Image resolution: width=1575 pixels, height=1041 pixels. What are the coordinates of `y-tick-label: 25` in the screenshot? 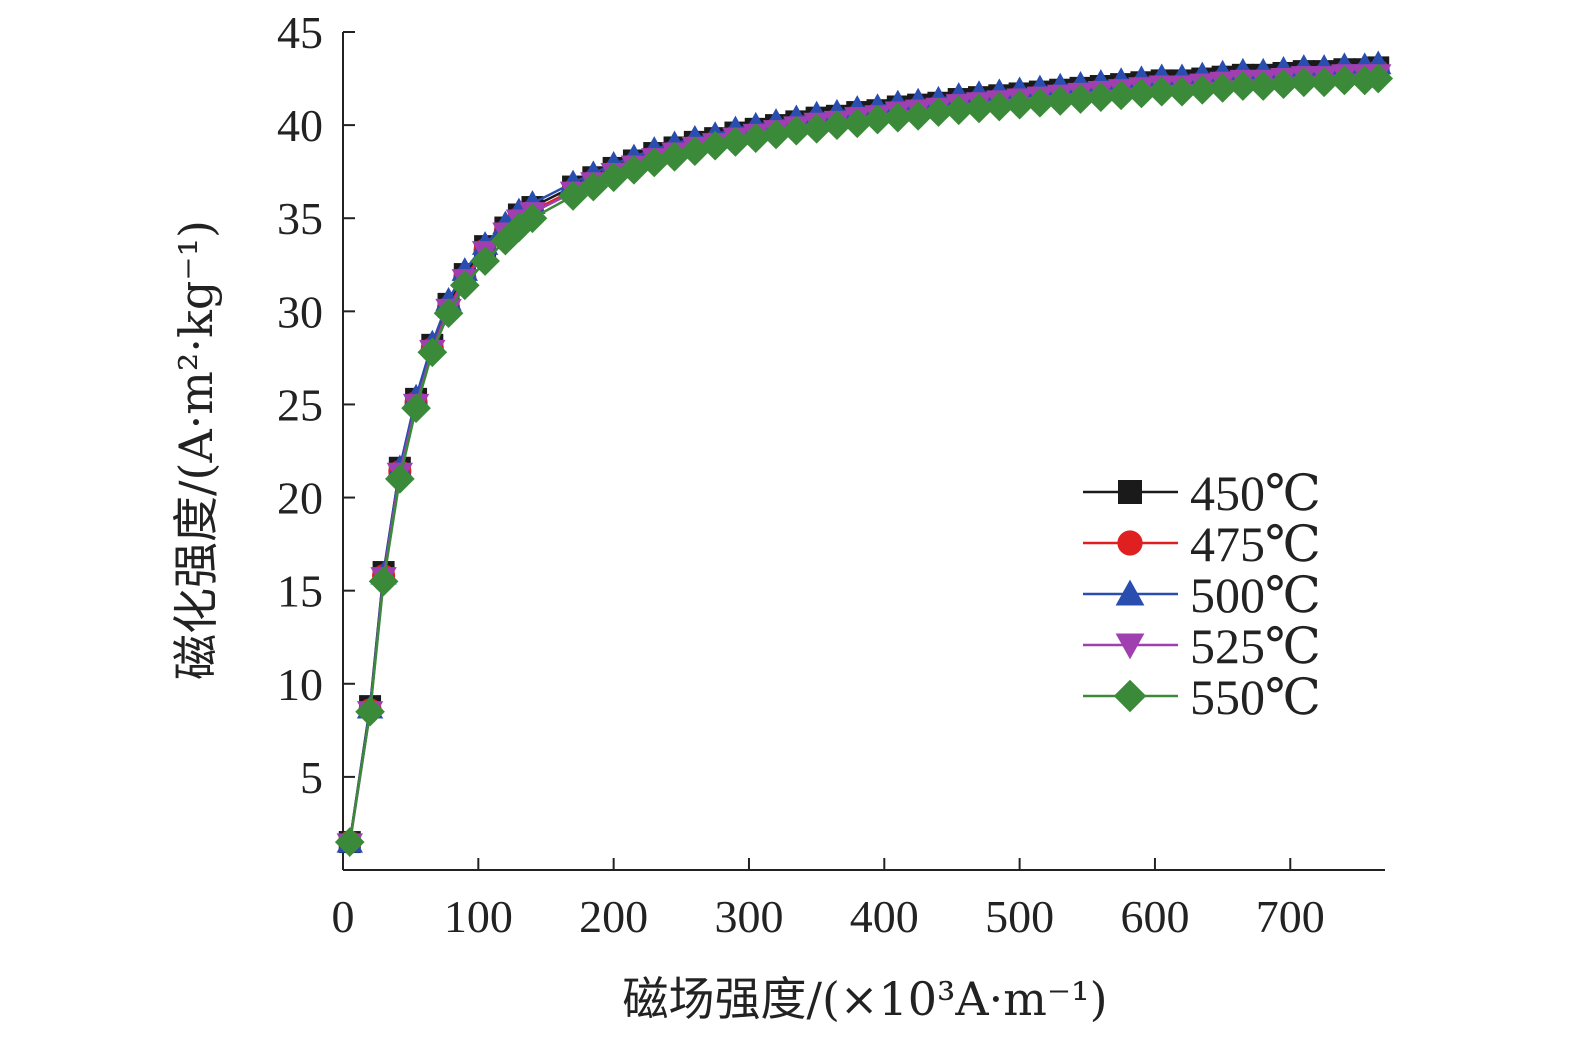 It's located at (300, 404).